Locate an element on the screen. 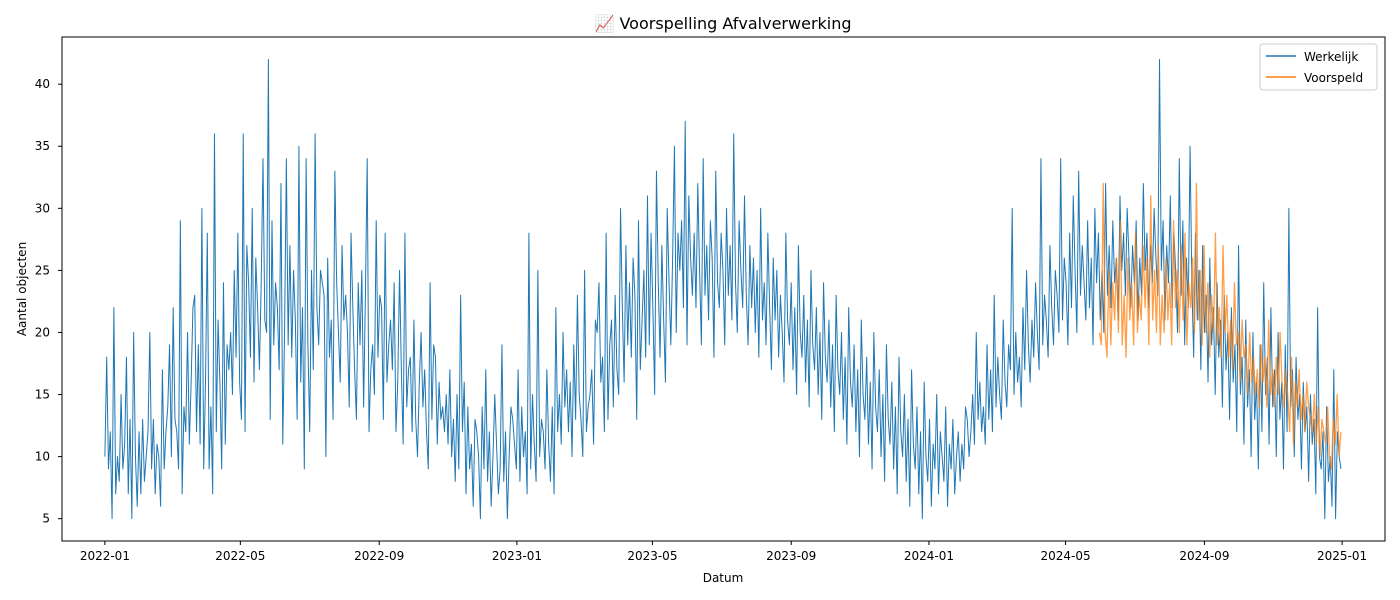 The height and width of the screenshot is (600, 1400). legend-label-voorspeld: Voorspeld is located at coordinates (1333, 78).